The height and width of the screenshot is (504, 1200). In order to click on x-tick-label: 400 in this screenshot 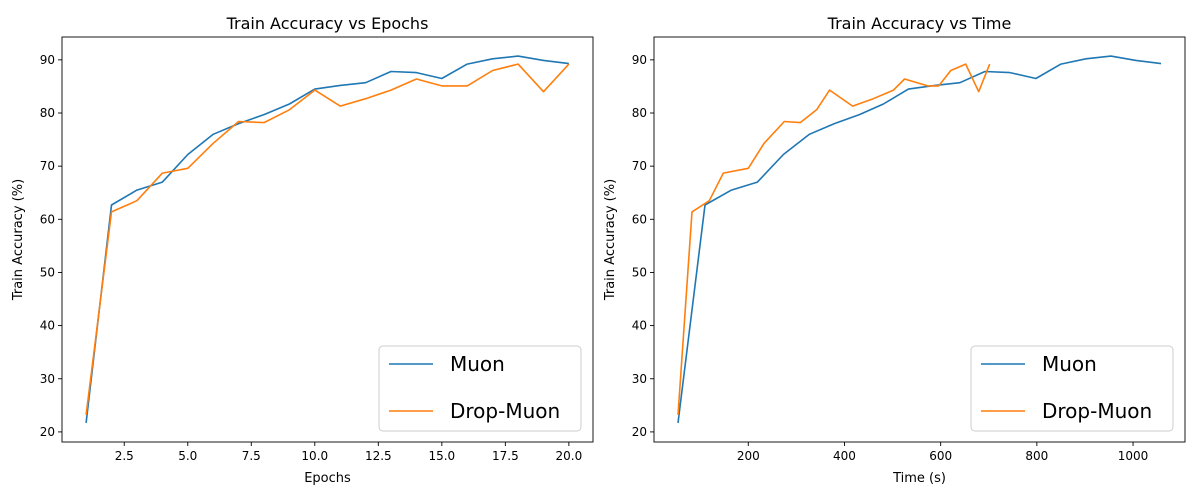, I will do `click(844, 456)`.